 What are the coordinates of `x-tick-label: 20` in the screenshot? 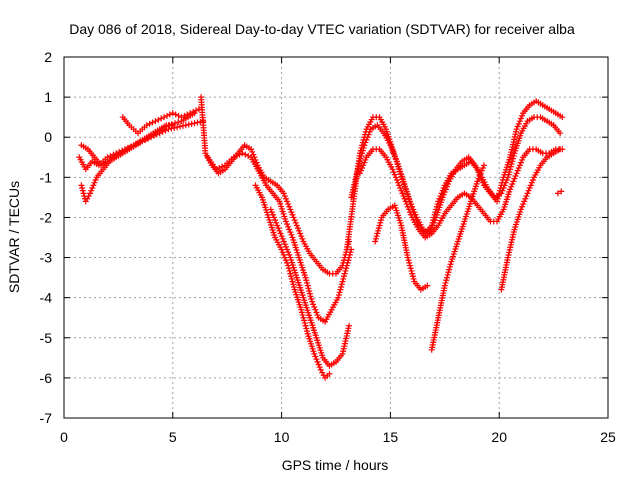 It's located at (499, 437).